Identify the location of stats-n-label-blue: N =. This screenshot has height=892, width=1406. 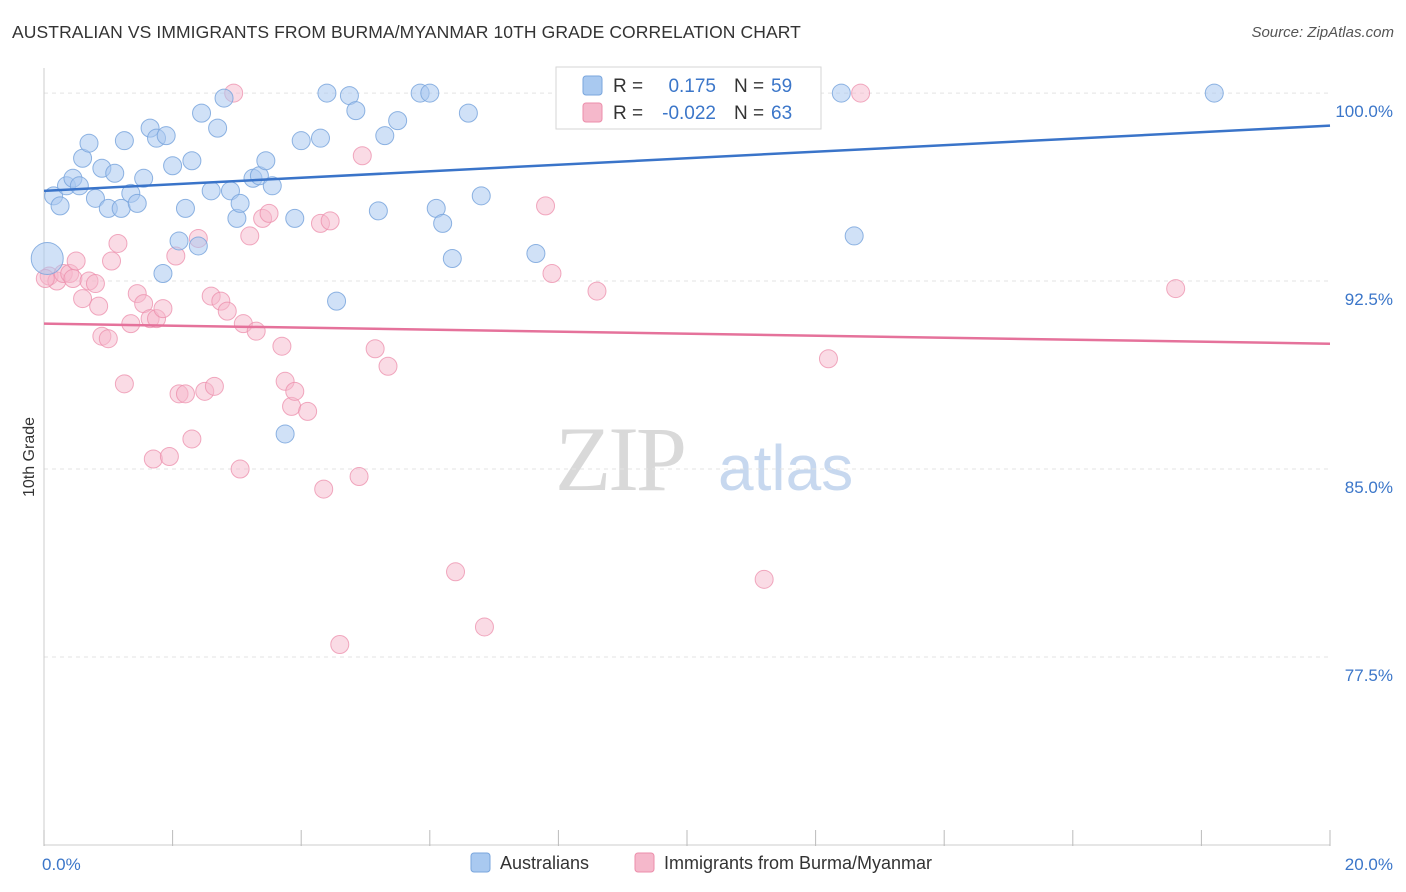
(749, 86).